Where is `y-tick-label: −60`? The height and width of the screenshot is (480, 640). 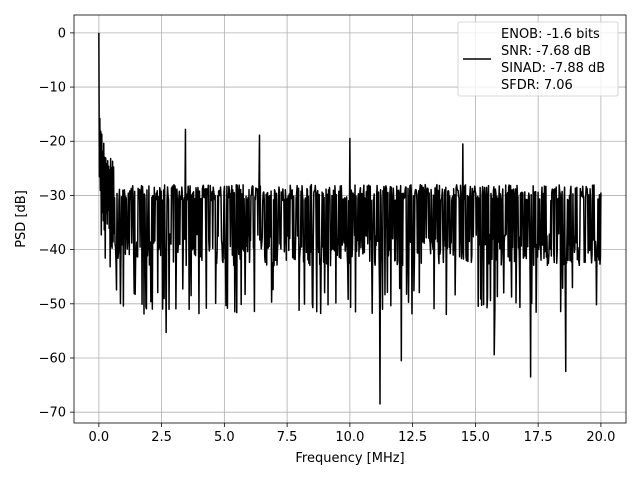 y-tick-label: −60 is located at coordinates (52, 358).